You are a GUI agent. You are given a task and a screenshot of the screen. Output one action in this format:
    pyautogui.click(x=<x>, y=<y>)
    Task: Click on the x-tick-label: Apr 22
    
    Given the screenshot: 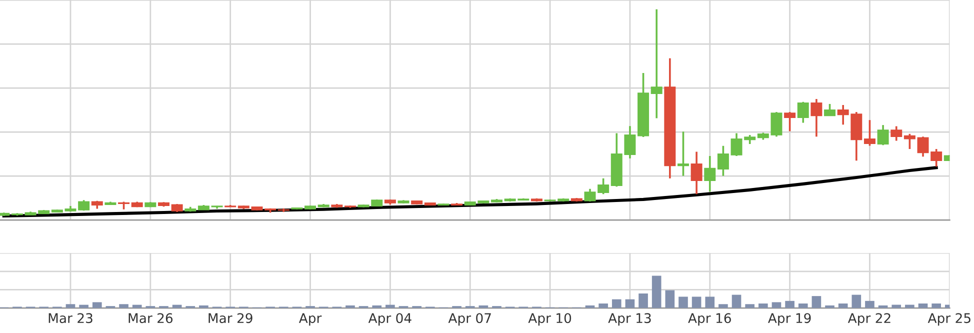 What is the action you would take?
    pyautogui.click(x=869, y=319)
    